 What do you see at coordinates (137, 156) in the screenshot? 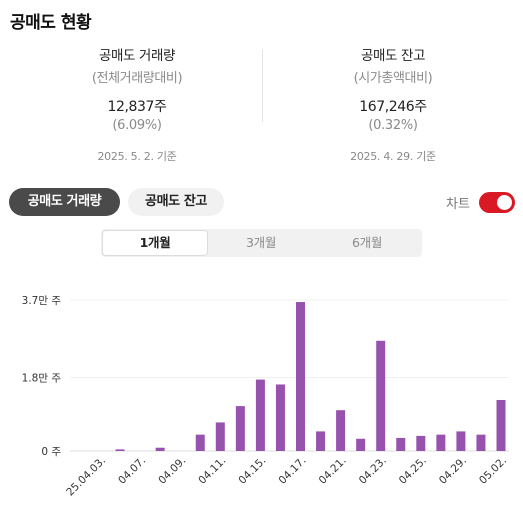
I see `volume-stat-date: 2025. 5. 2. 기준` at bounding box center [137, 156].